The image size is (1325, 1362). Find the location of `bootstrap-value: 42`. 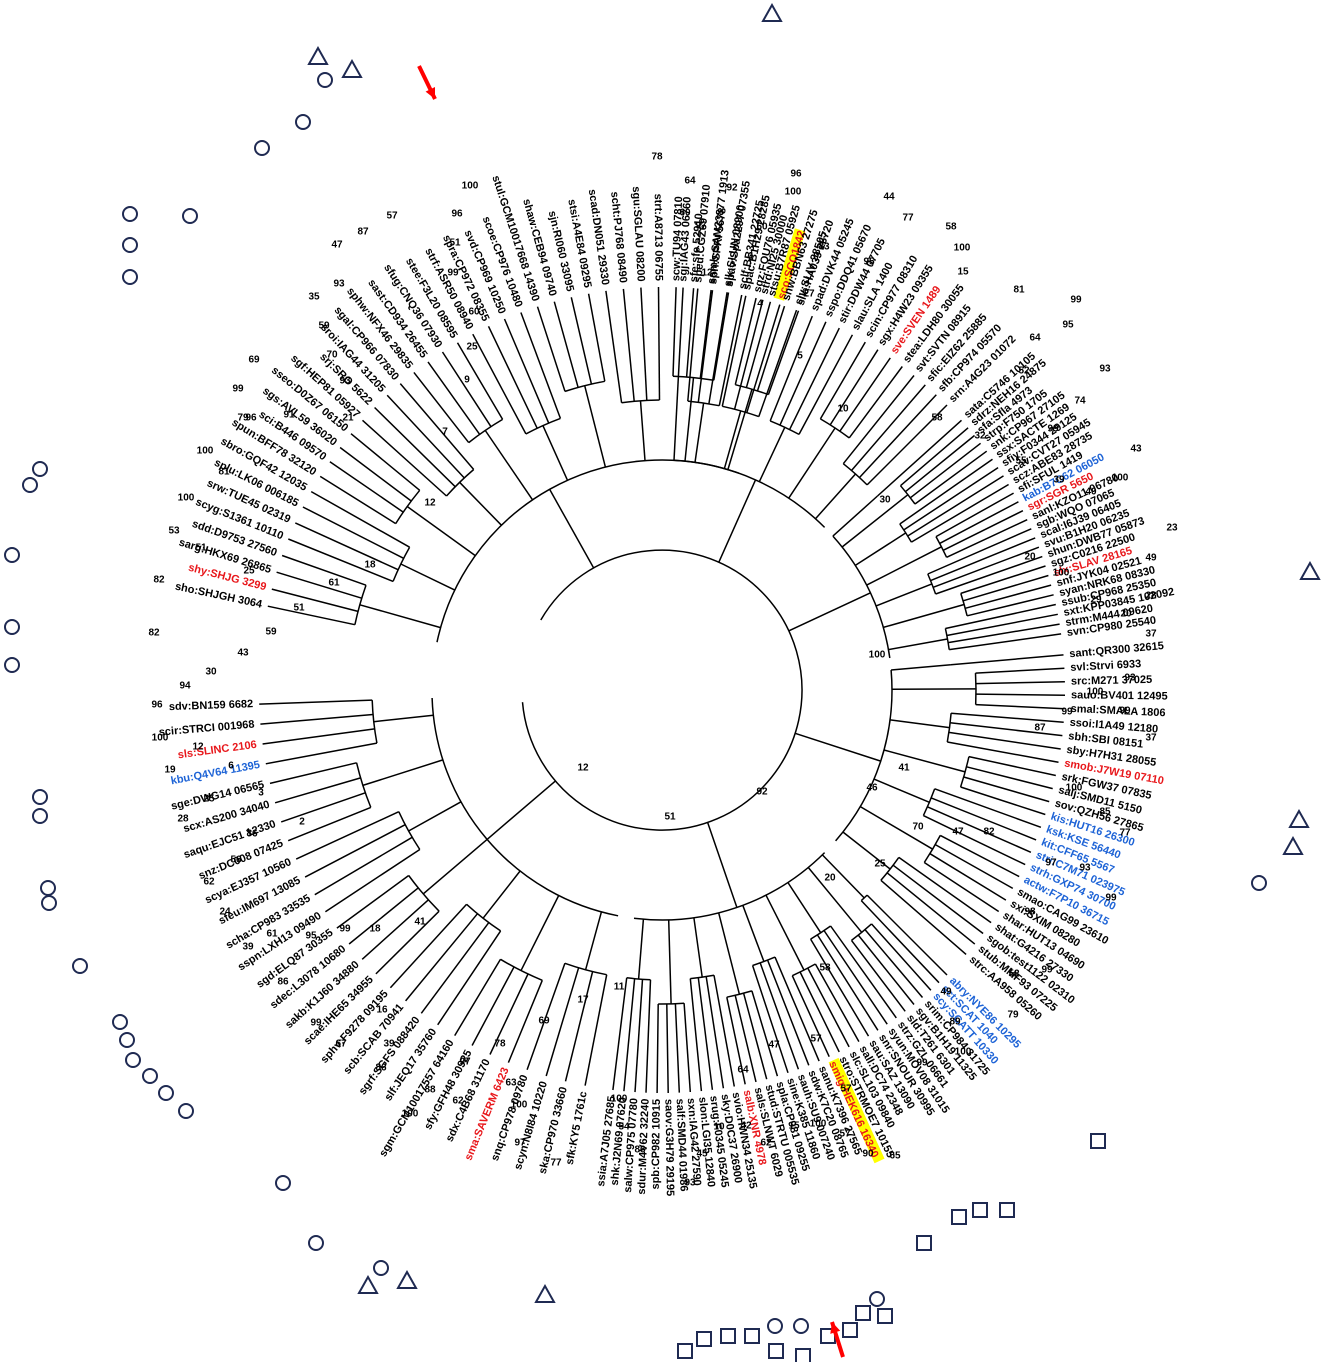

bootstrap-value: 42 is located at coordinates (746, 1126).